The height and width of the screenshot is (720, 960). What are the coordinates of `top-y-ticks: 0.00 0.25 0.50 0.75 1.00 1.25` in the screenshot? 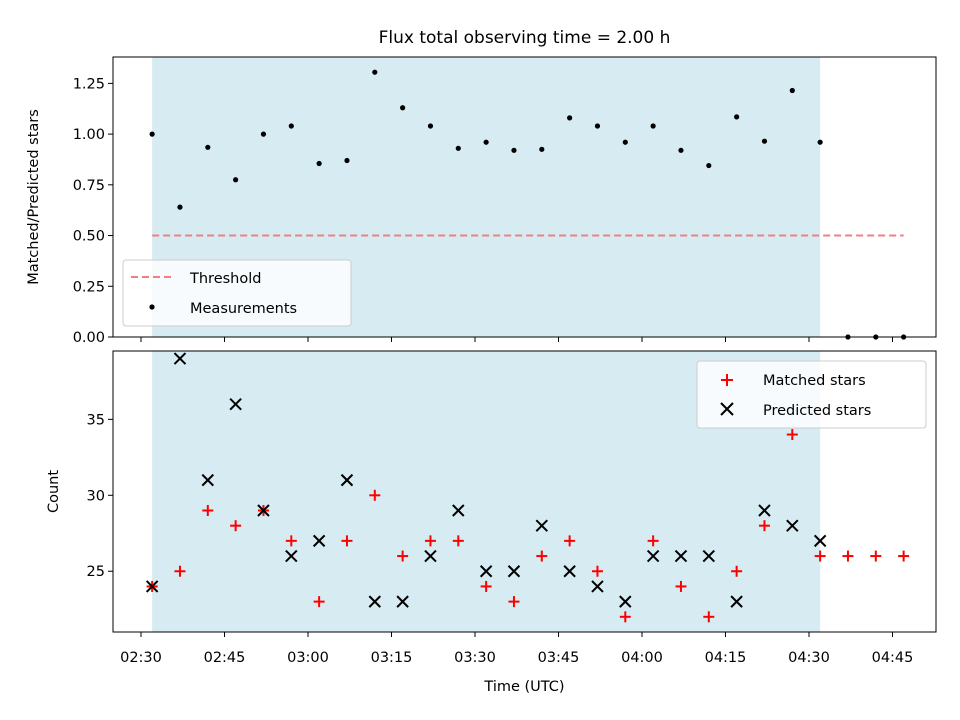 It's located at (93, 211).